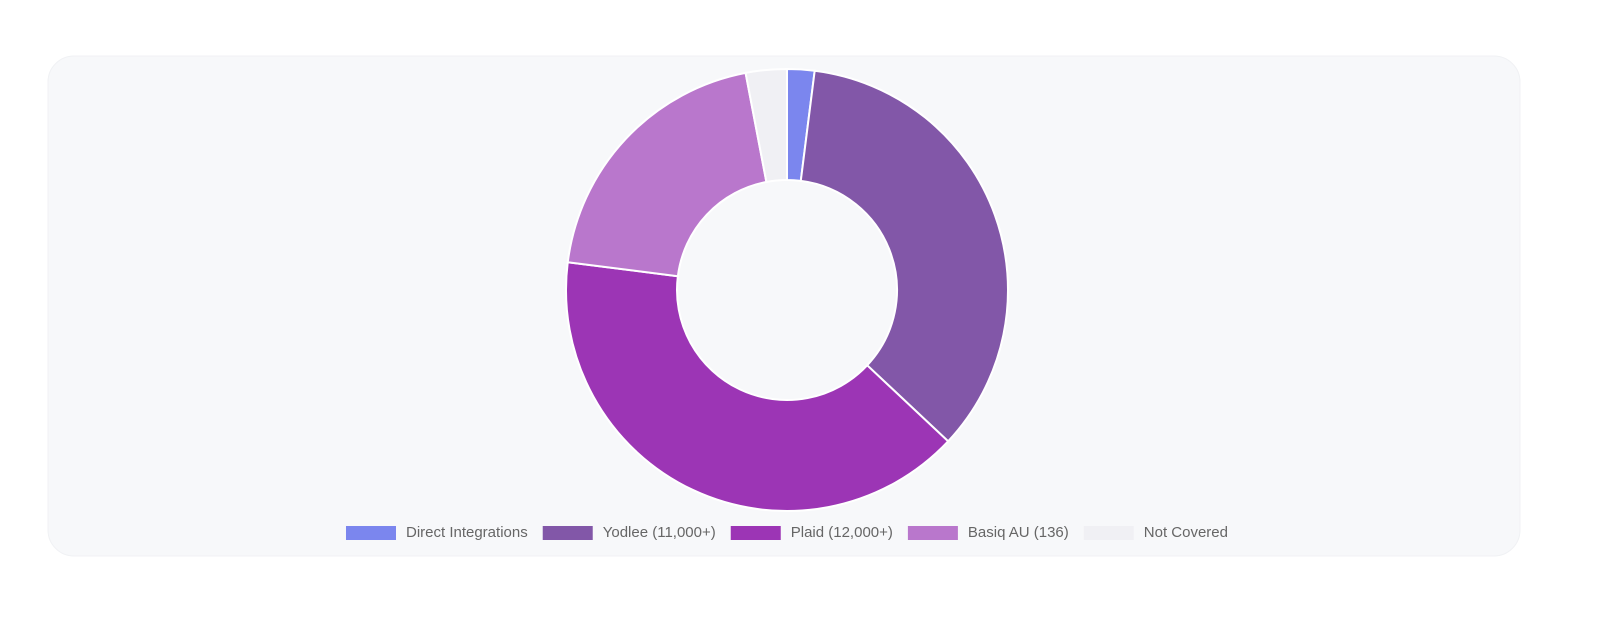 The height and width of the screenshot is (624, 1600). What do you see at coordinates (842, 532) in the screenshot?
I see `legend-label: Plaid (12,000+)` at bounding box center [842, 532].